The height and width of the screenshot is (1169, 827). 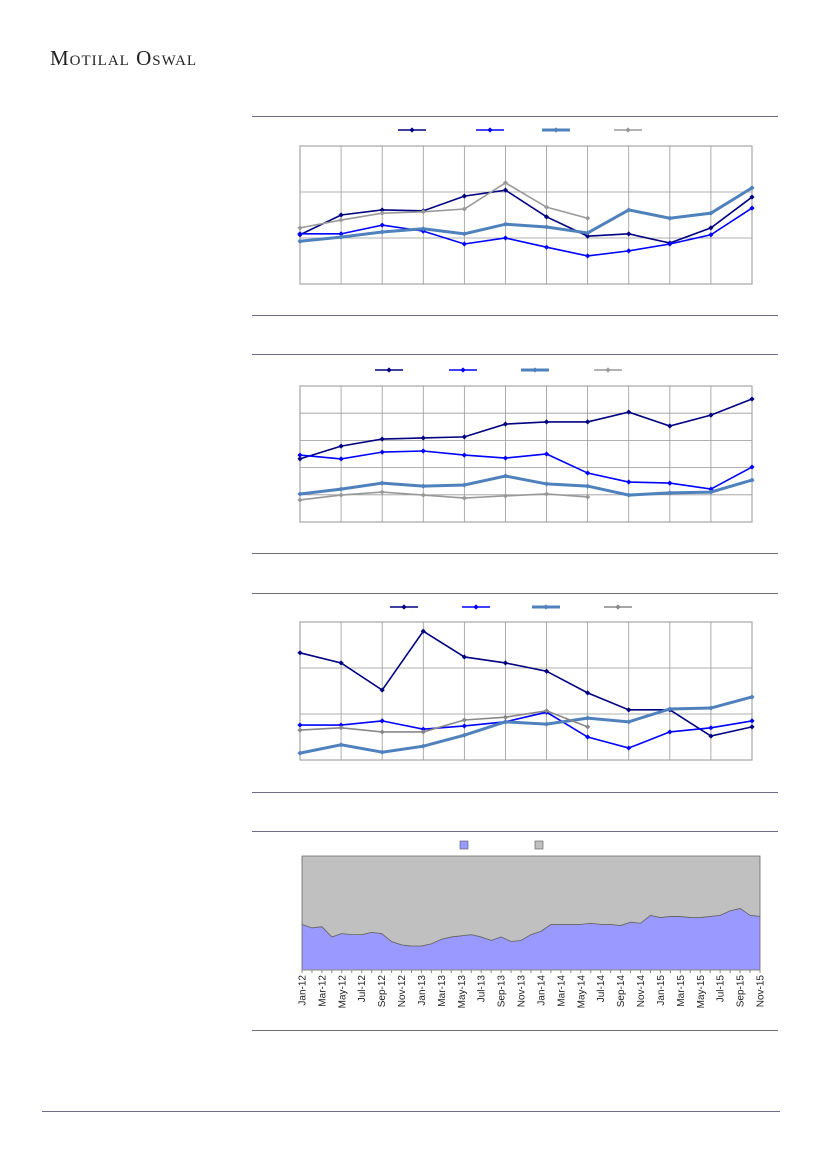 What do you see at coordinates (539, 845) in the screenshot?
I see `legend-swatch` at bounding box center [539, 845].